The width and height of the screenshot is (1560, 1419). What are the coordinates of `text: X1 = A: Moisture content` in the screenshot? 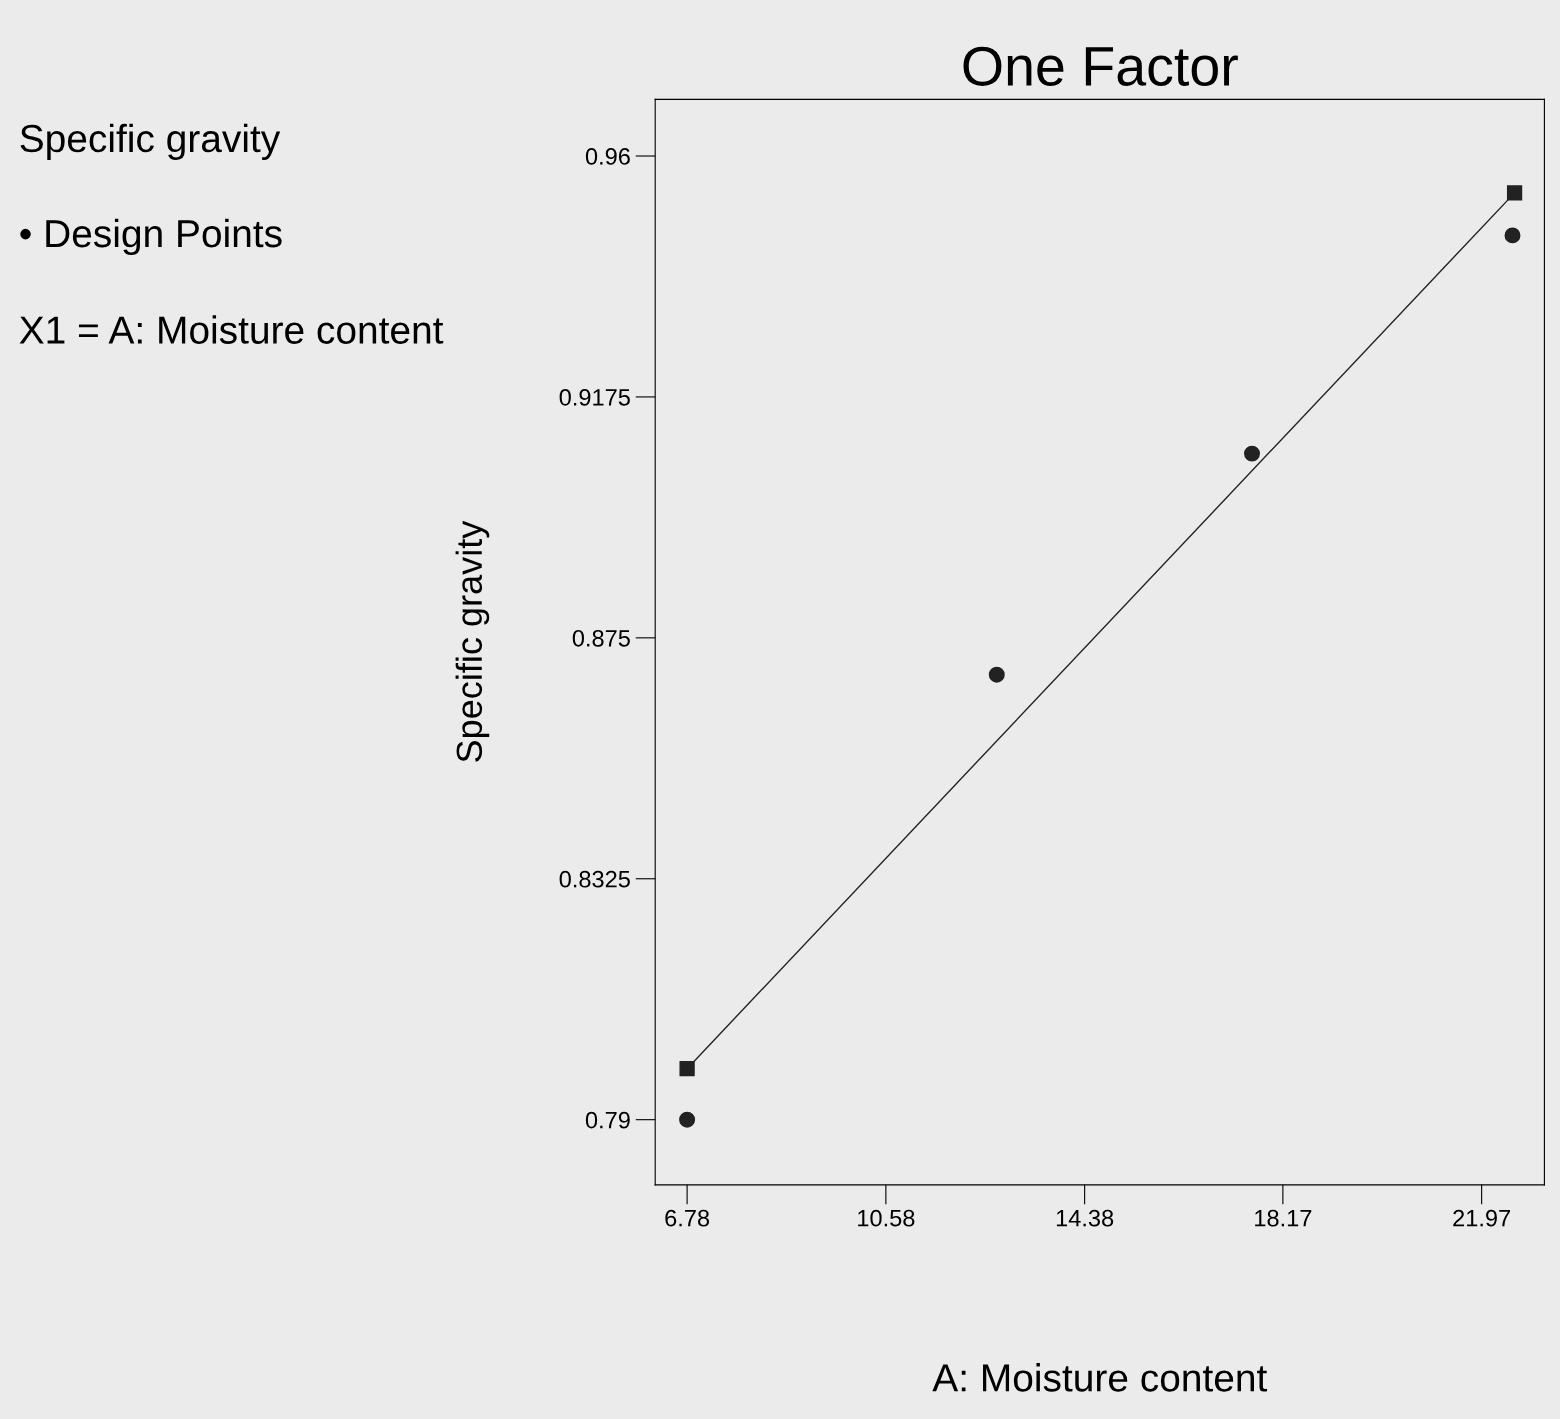 It's located at (231, 329).